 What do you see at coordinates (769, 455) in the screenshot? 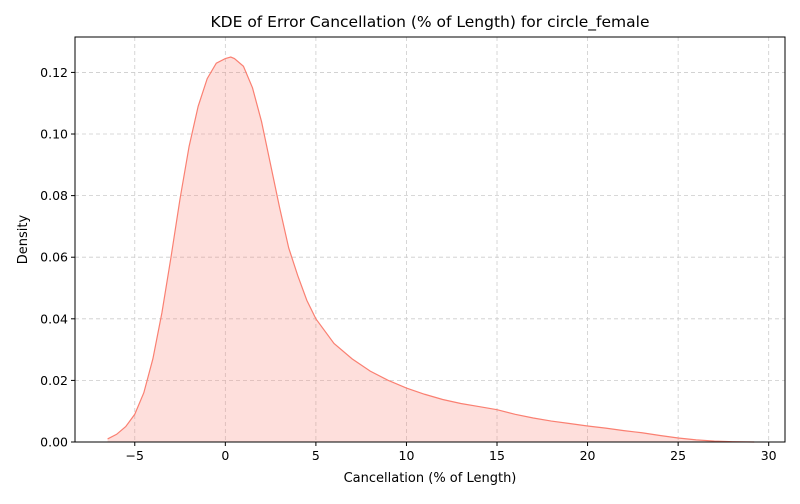
I see `x-tick-label: 30` at bounding box center [769, 455].